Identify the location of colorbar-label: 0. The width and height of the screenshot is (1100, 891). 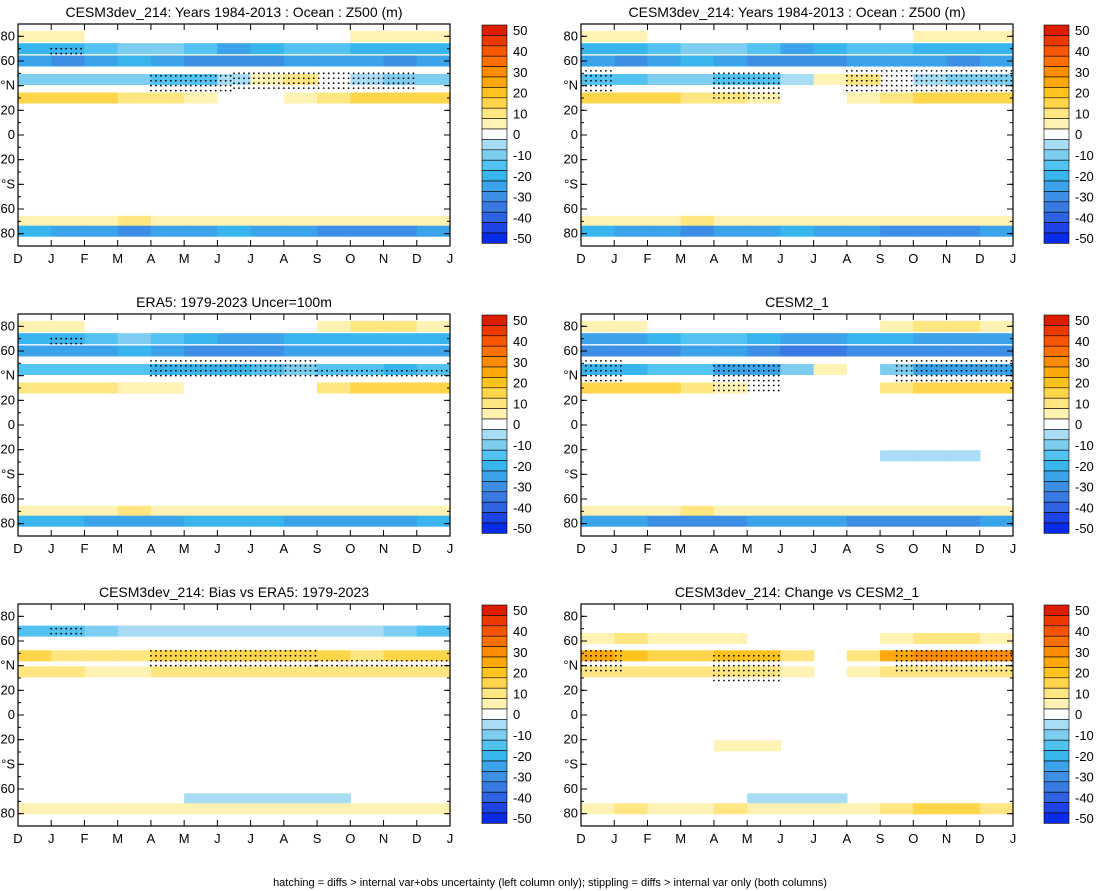
(516, 424).